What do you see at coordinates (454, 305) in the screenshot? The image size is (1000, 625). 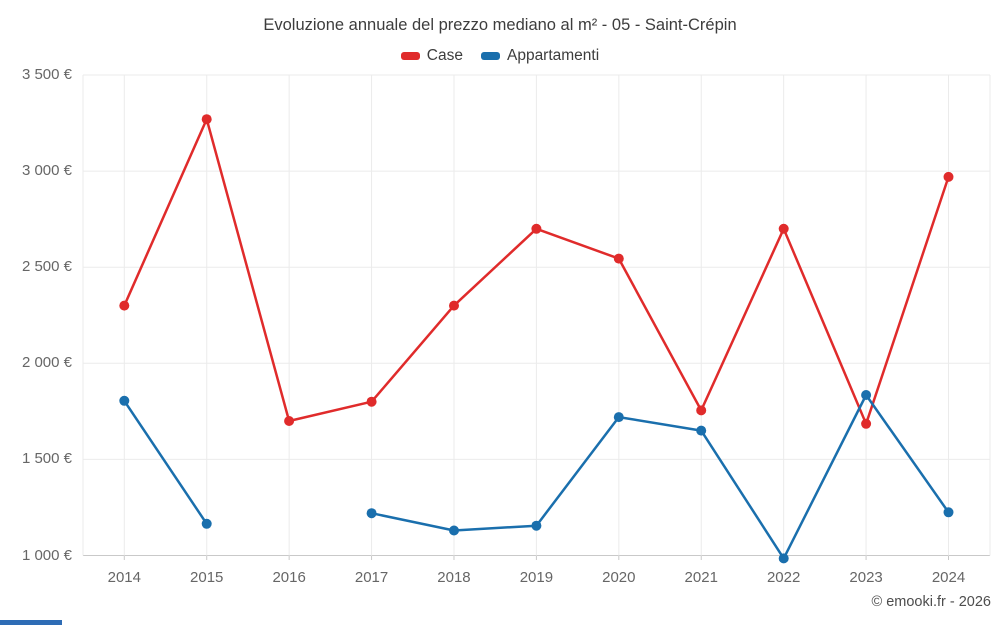 I see `data-point-case-2018` at bounding box center [454, 305].